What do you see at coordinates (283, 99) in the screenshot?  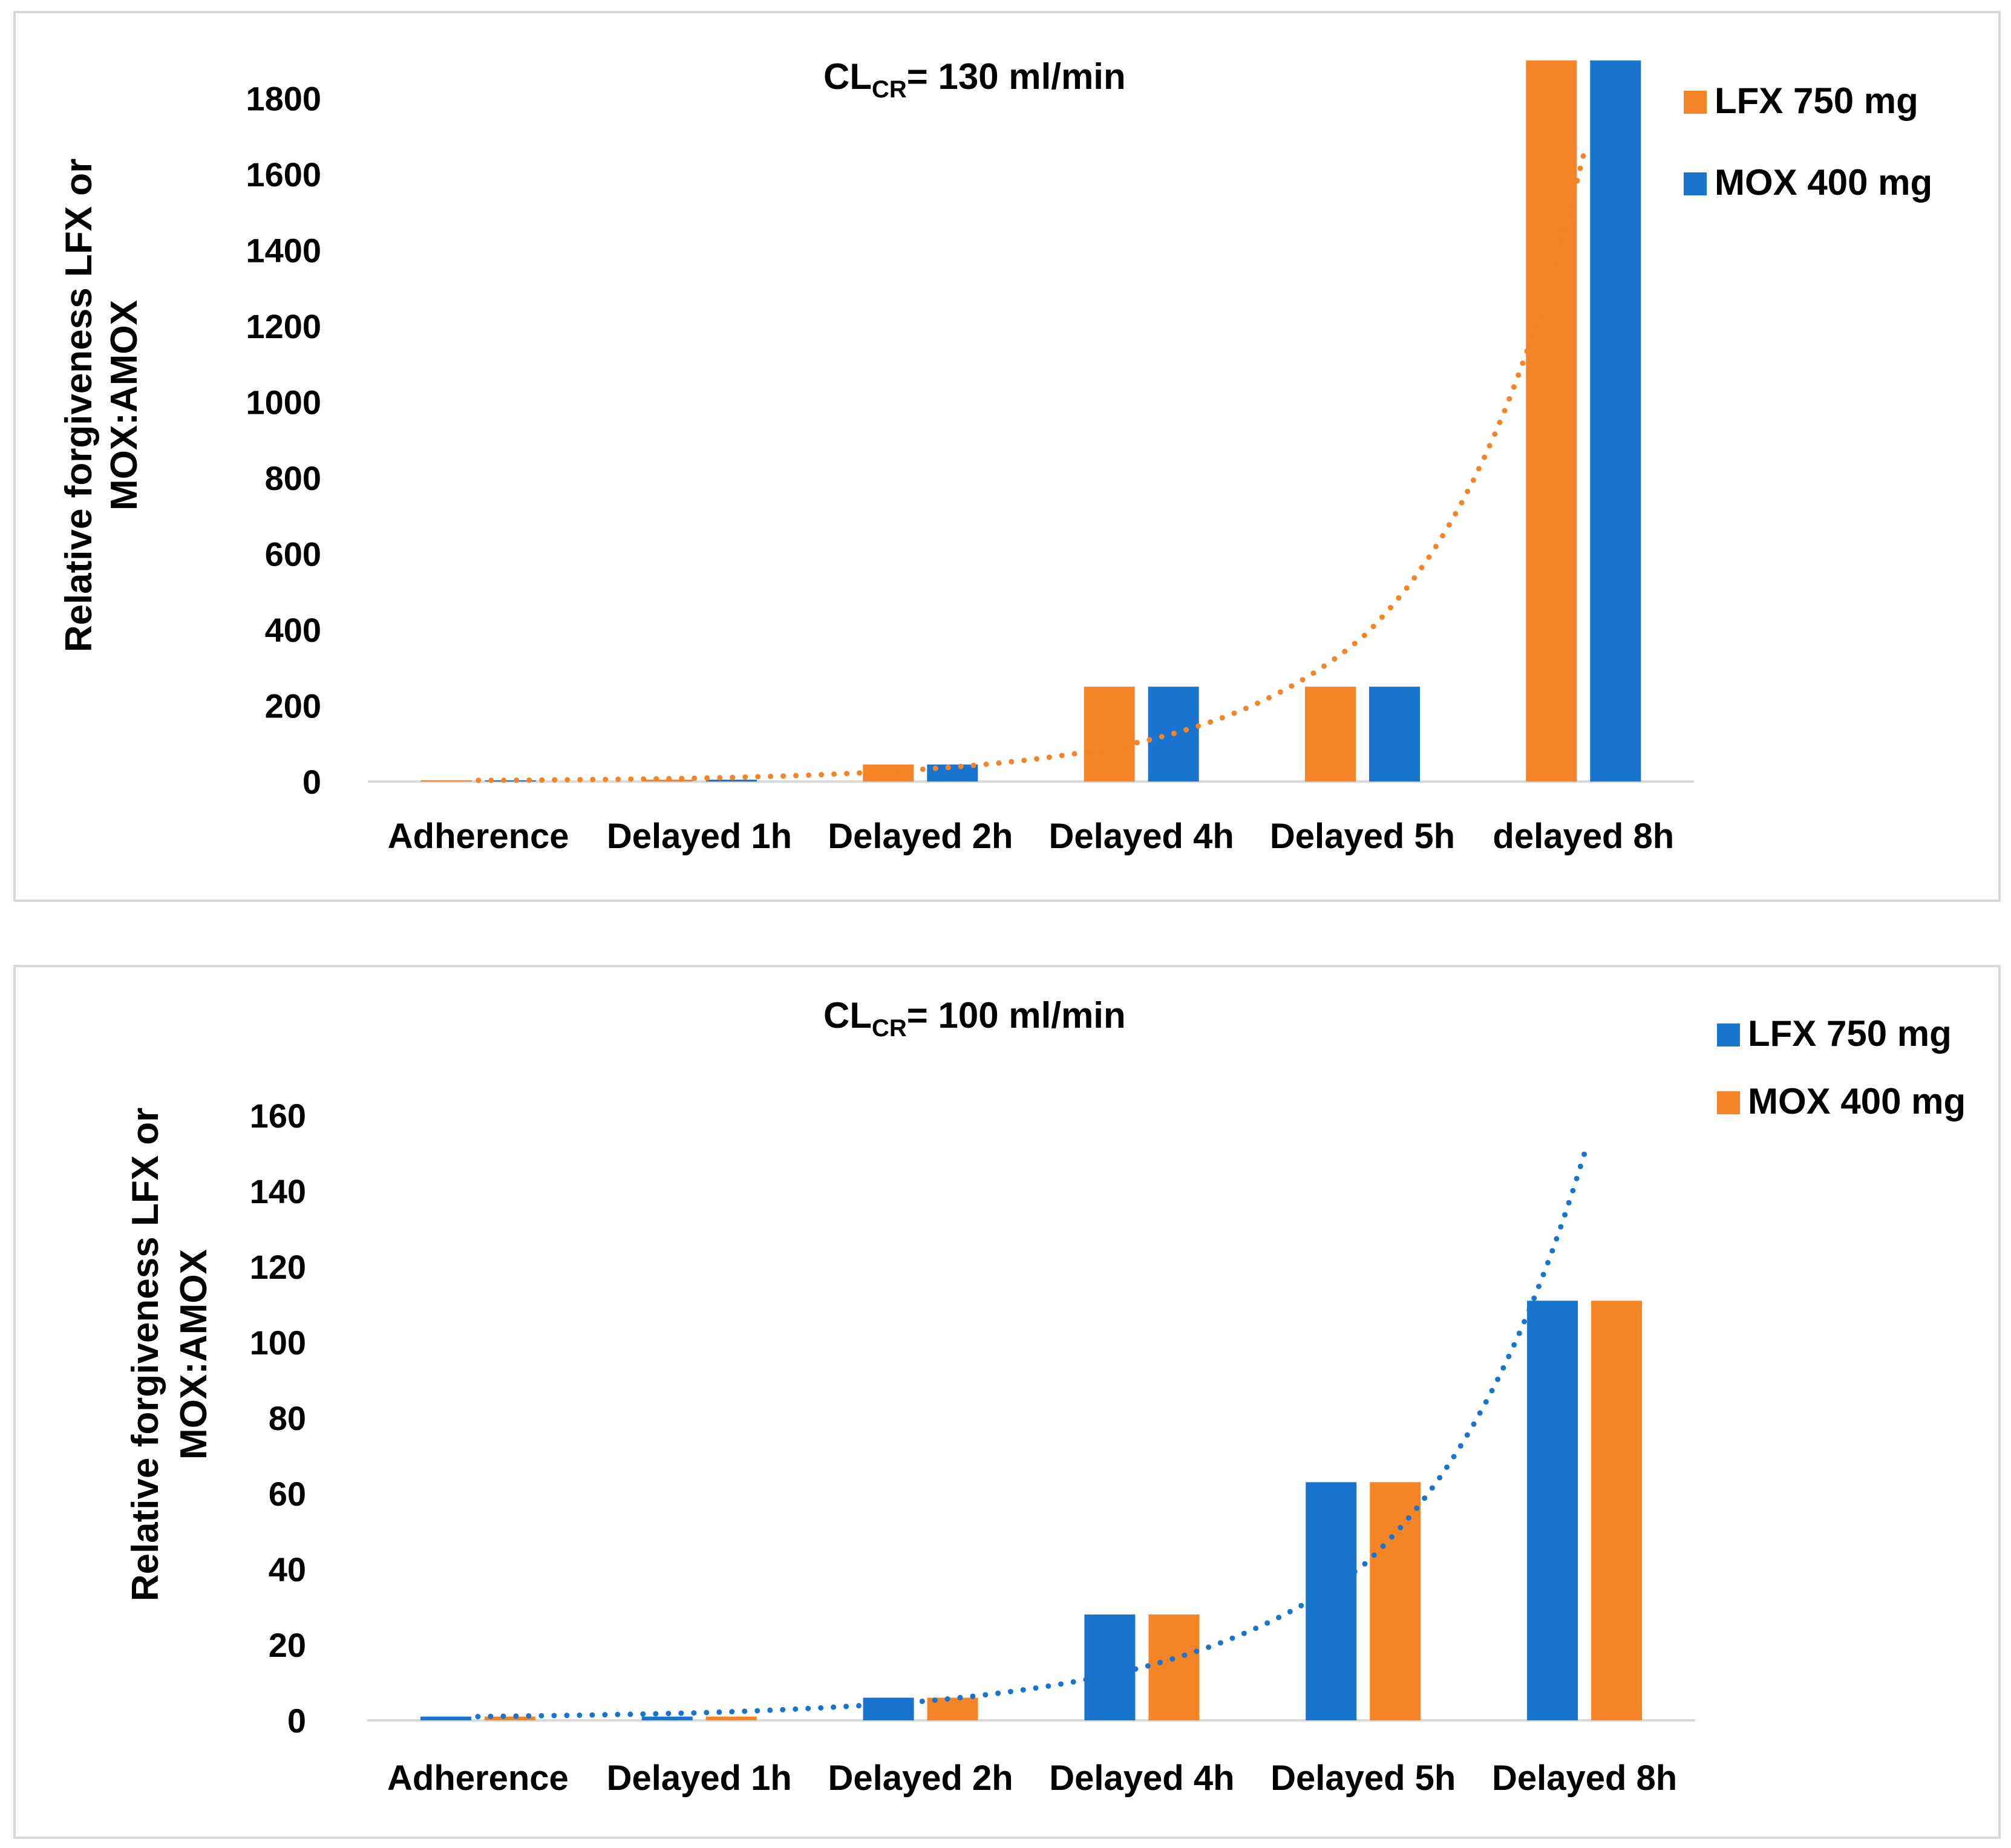 I see `top-y-tick-label: 1800` at bounding box center [283, 99].